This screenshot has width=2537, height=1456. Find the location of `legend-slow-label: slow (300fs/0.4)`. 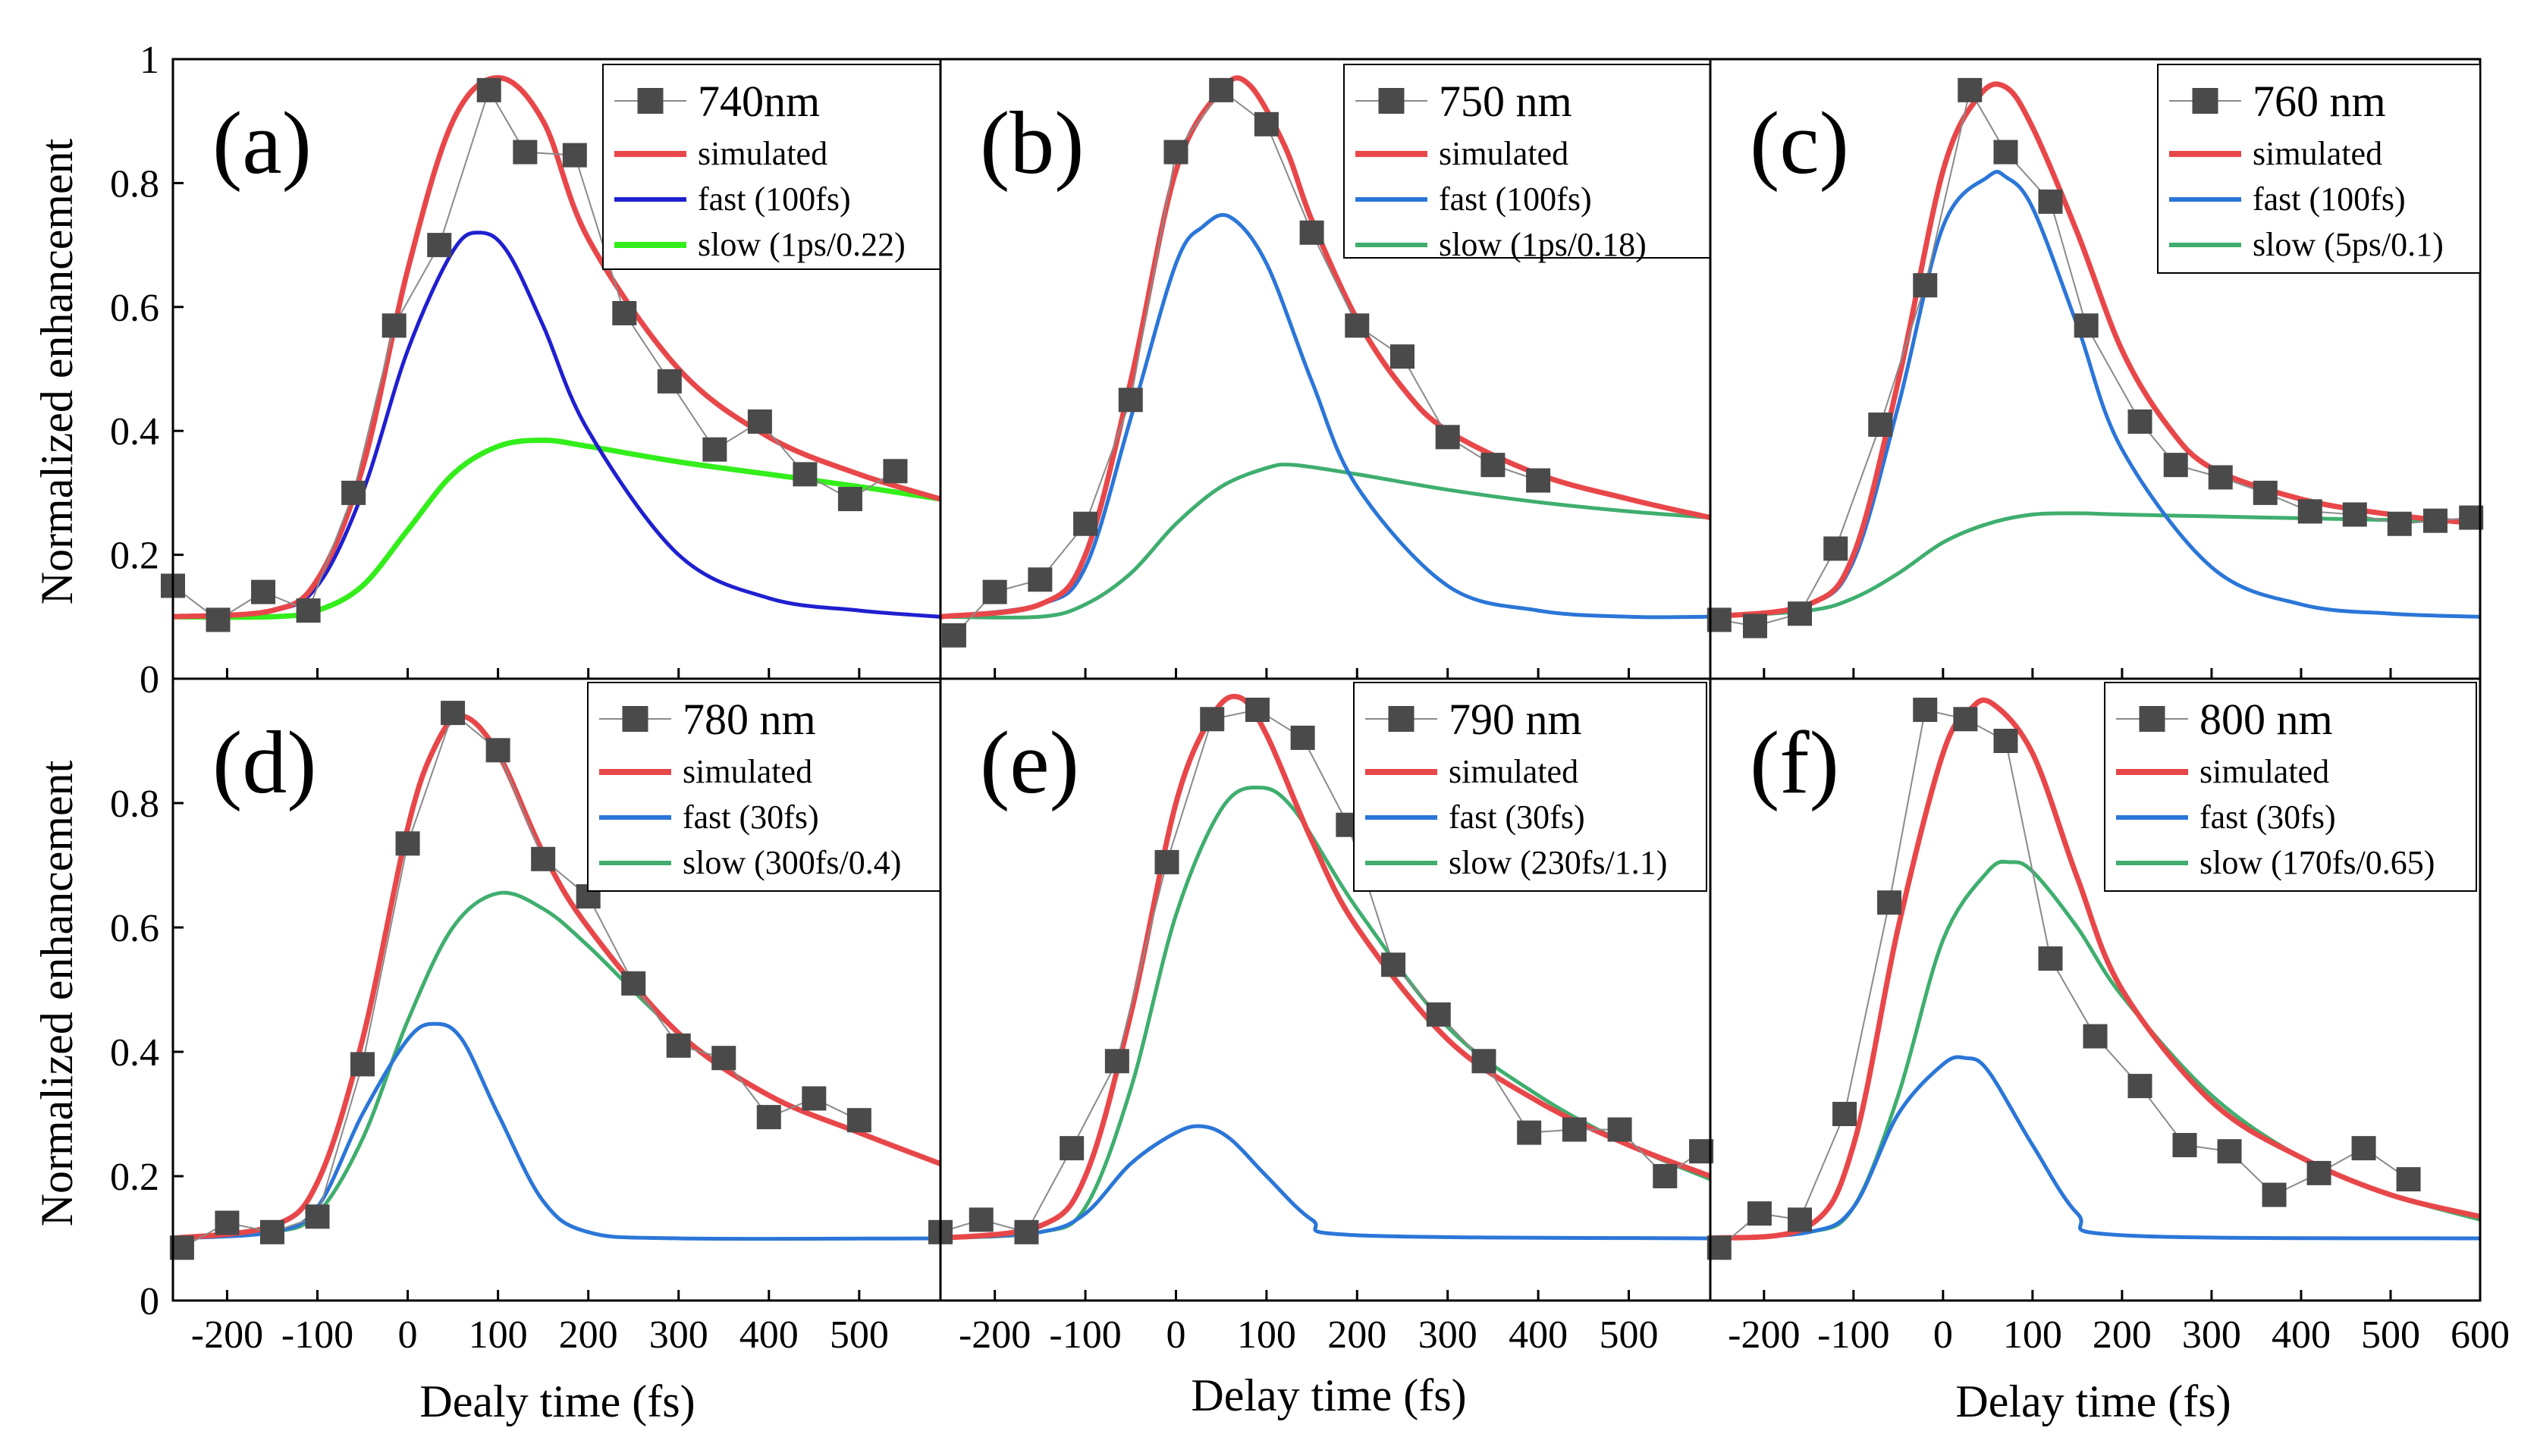

legend-slow-label: slow (300fs/0.4) is located at coordinates (792, 862).